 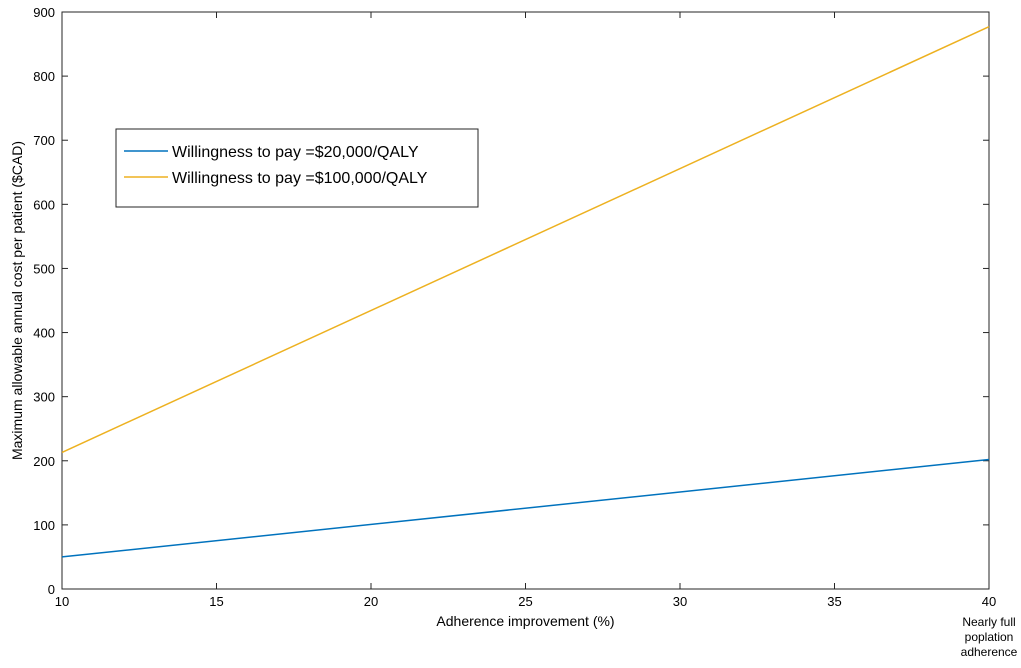 What do you see at coordinates (834, 601) in the screenshot?
I see `x-tick-label: 35` at bounding box center [834, 601].